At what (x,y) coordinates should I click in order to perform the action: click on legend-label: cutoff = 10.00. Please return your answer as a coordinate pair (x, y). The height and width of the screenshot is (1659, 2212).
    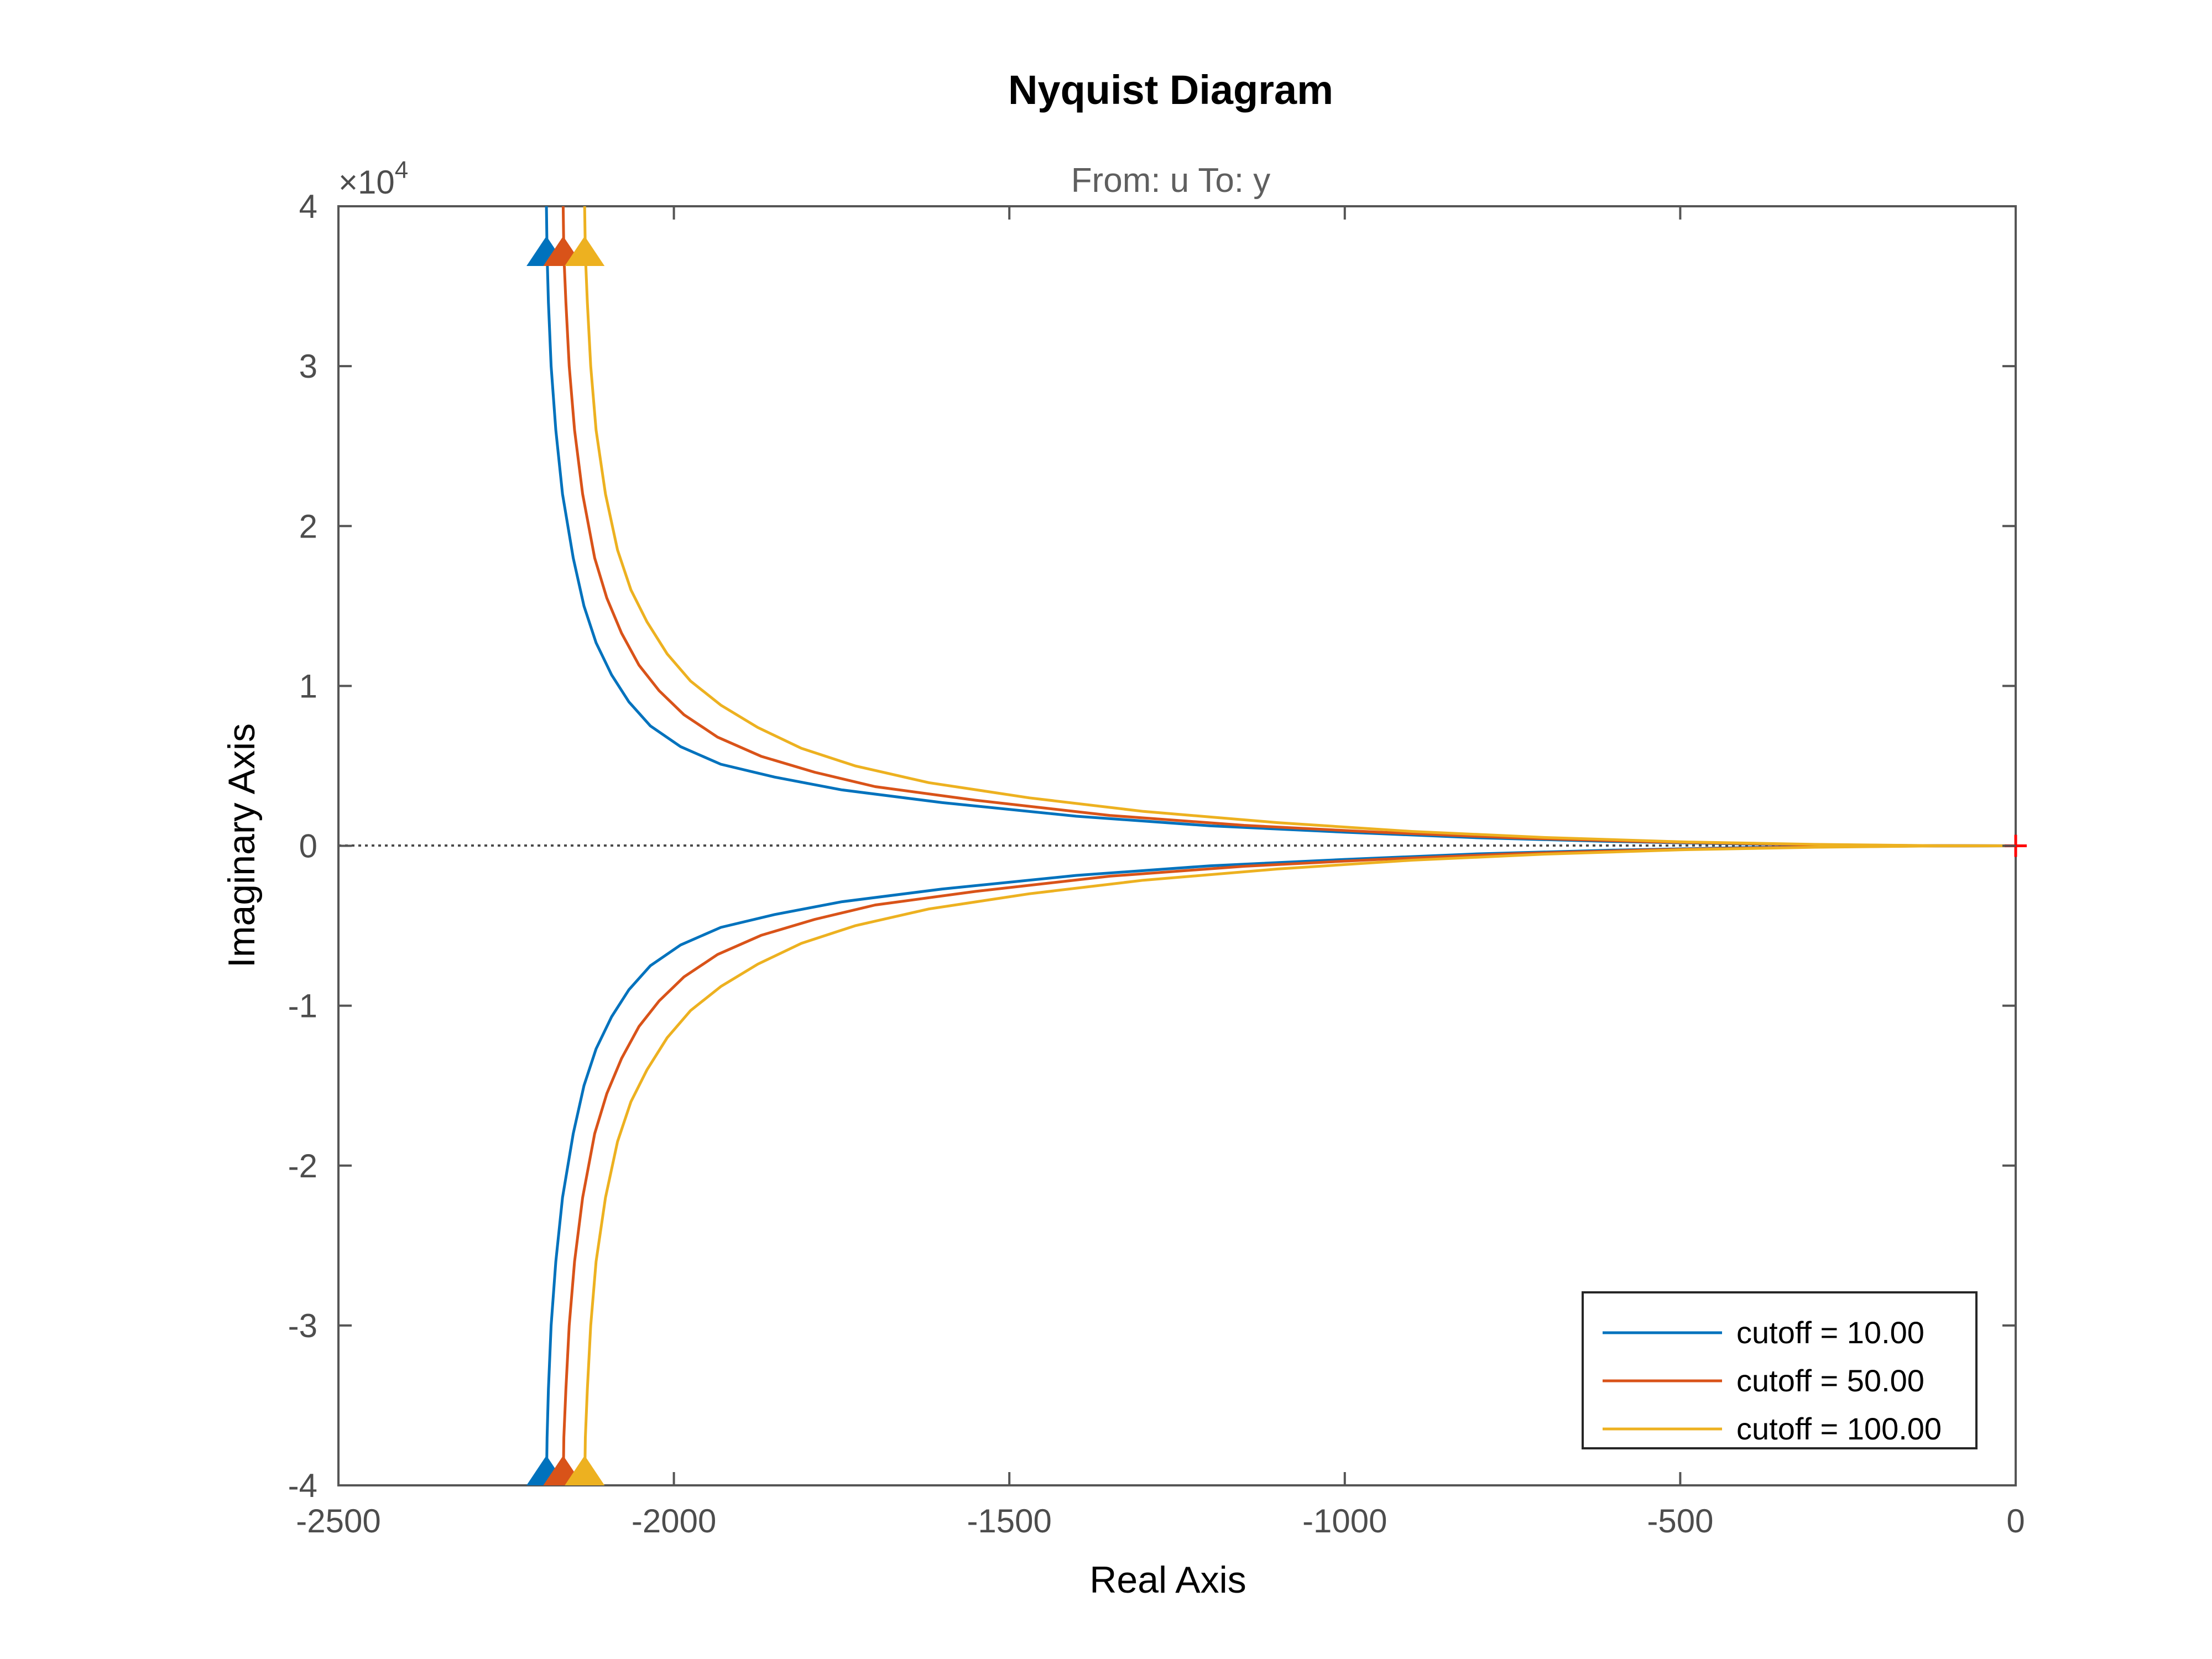
    Looking at the image, I should click on (1830, 1333).